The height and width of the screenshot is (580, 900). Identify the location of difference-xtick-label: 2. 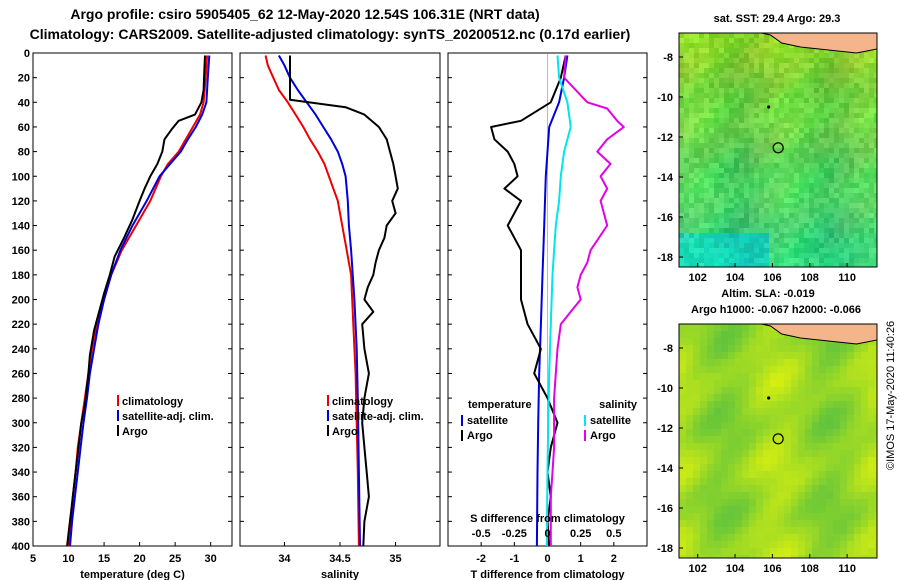
(614, 559).